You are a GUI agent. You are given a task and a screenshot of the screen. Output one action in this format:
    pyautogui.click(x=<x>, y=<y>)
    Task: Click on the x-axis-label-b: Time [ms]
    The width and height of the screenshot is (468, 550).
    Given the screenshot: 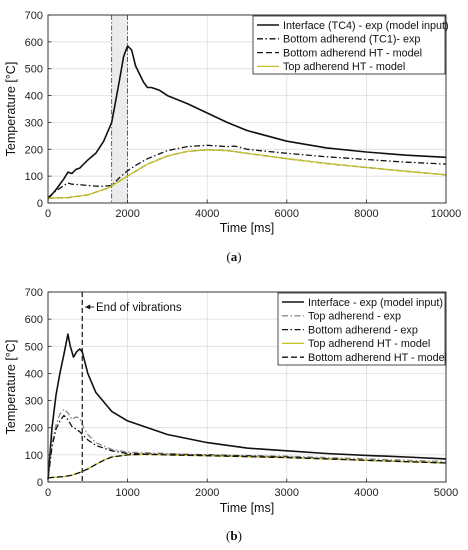 What is the action you would take?
    pyautogui.click(x=247, y=508)
    